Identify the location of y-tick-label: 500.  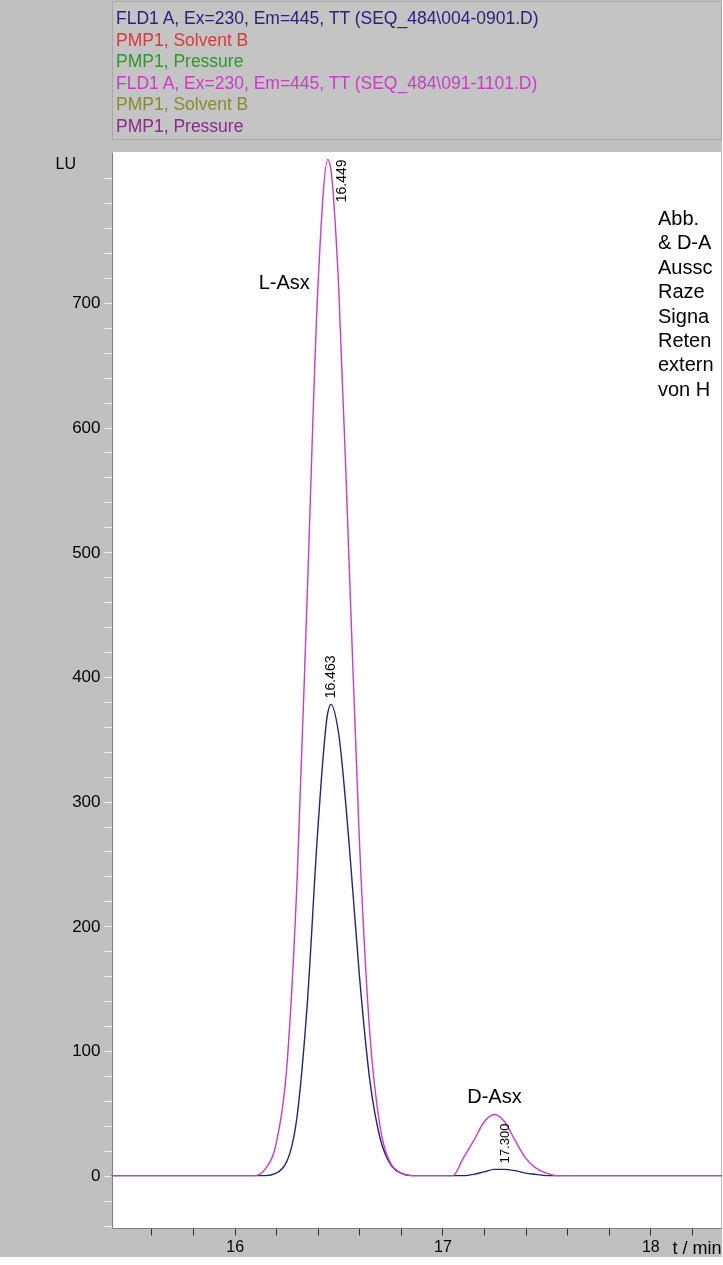
(86, 552).